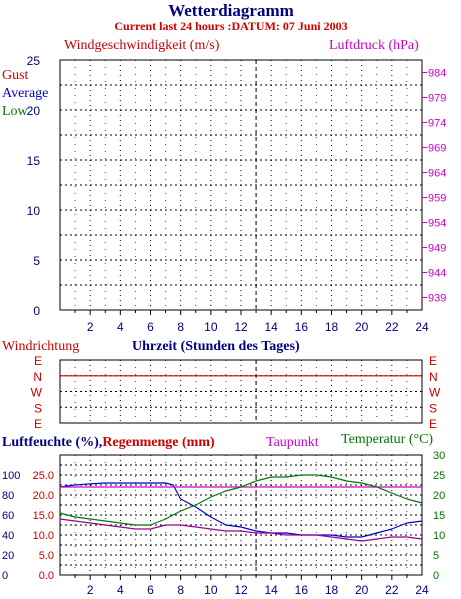  What do you see at coordinates (392, 327) in the screenshot?
I see `wind-xtick-label: 22` at bounding box center [392, 327].